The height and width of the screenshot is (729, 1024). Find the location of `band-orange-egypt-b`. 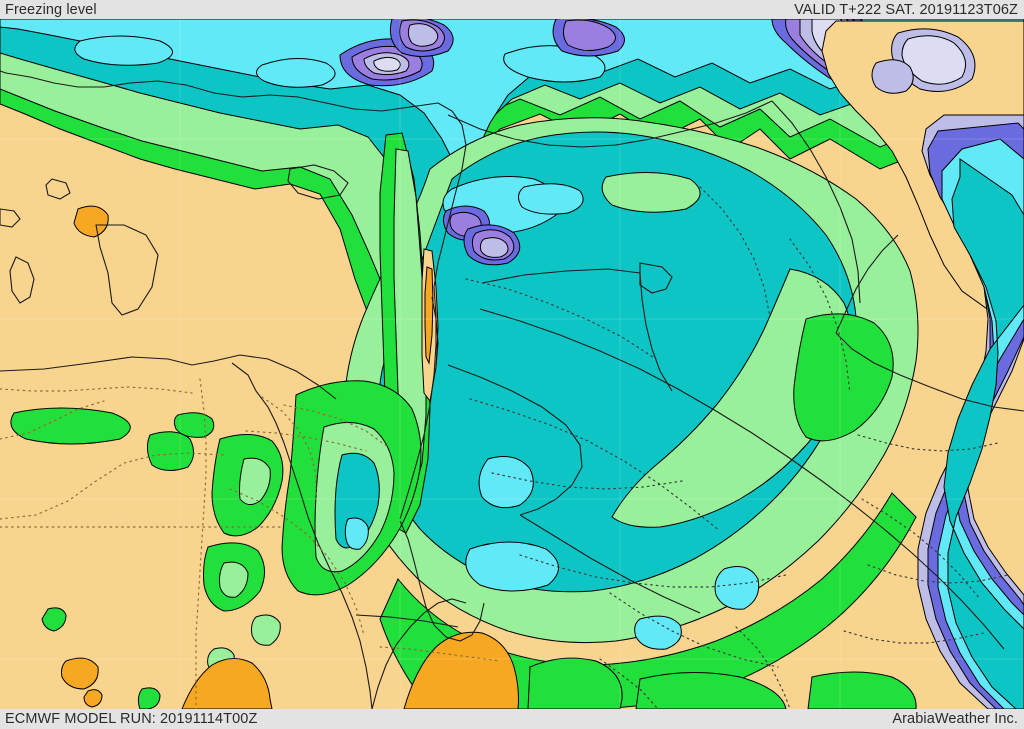

band-orange-egypt-b is located at coordinates (93, 698).